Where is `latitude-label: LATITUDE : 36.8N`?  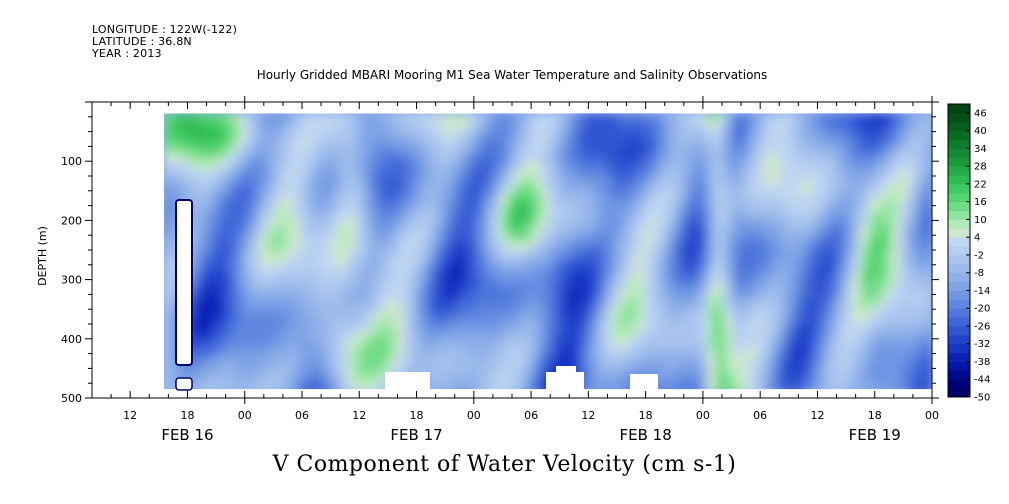
latitude-label: LATITUDE : 36.8N is located at coordinates (142, 41).